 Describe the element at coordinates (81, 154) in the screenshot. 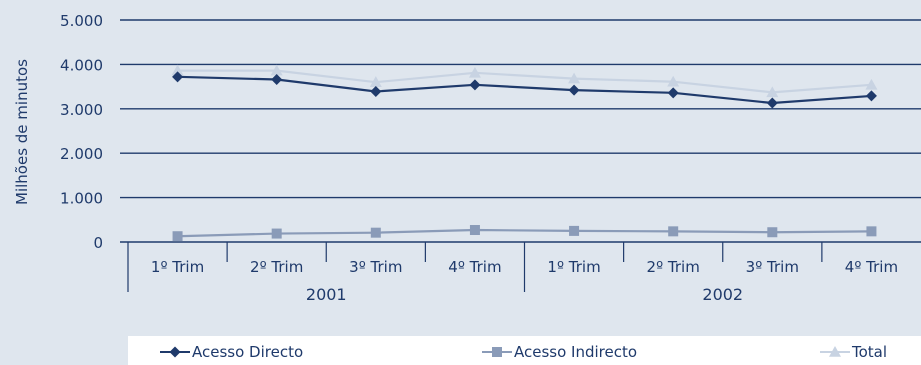

I see `y-tick-label: 2.000` at that location.